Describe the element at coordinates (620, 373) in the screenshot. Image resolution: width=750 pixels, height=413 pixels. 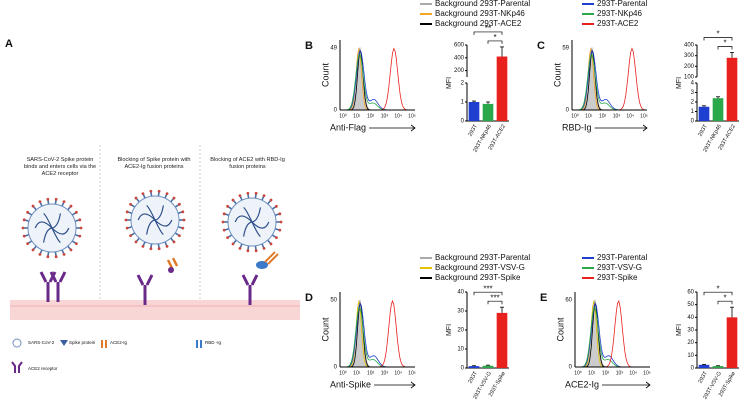
I see `x-tick-label: 10³` at that location.